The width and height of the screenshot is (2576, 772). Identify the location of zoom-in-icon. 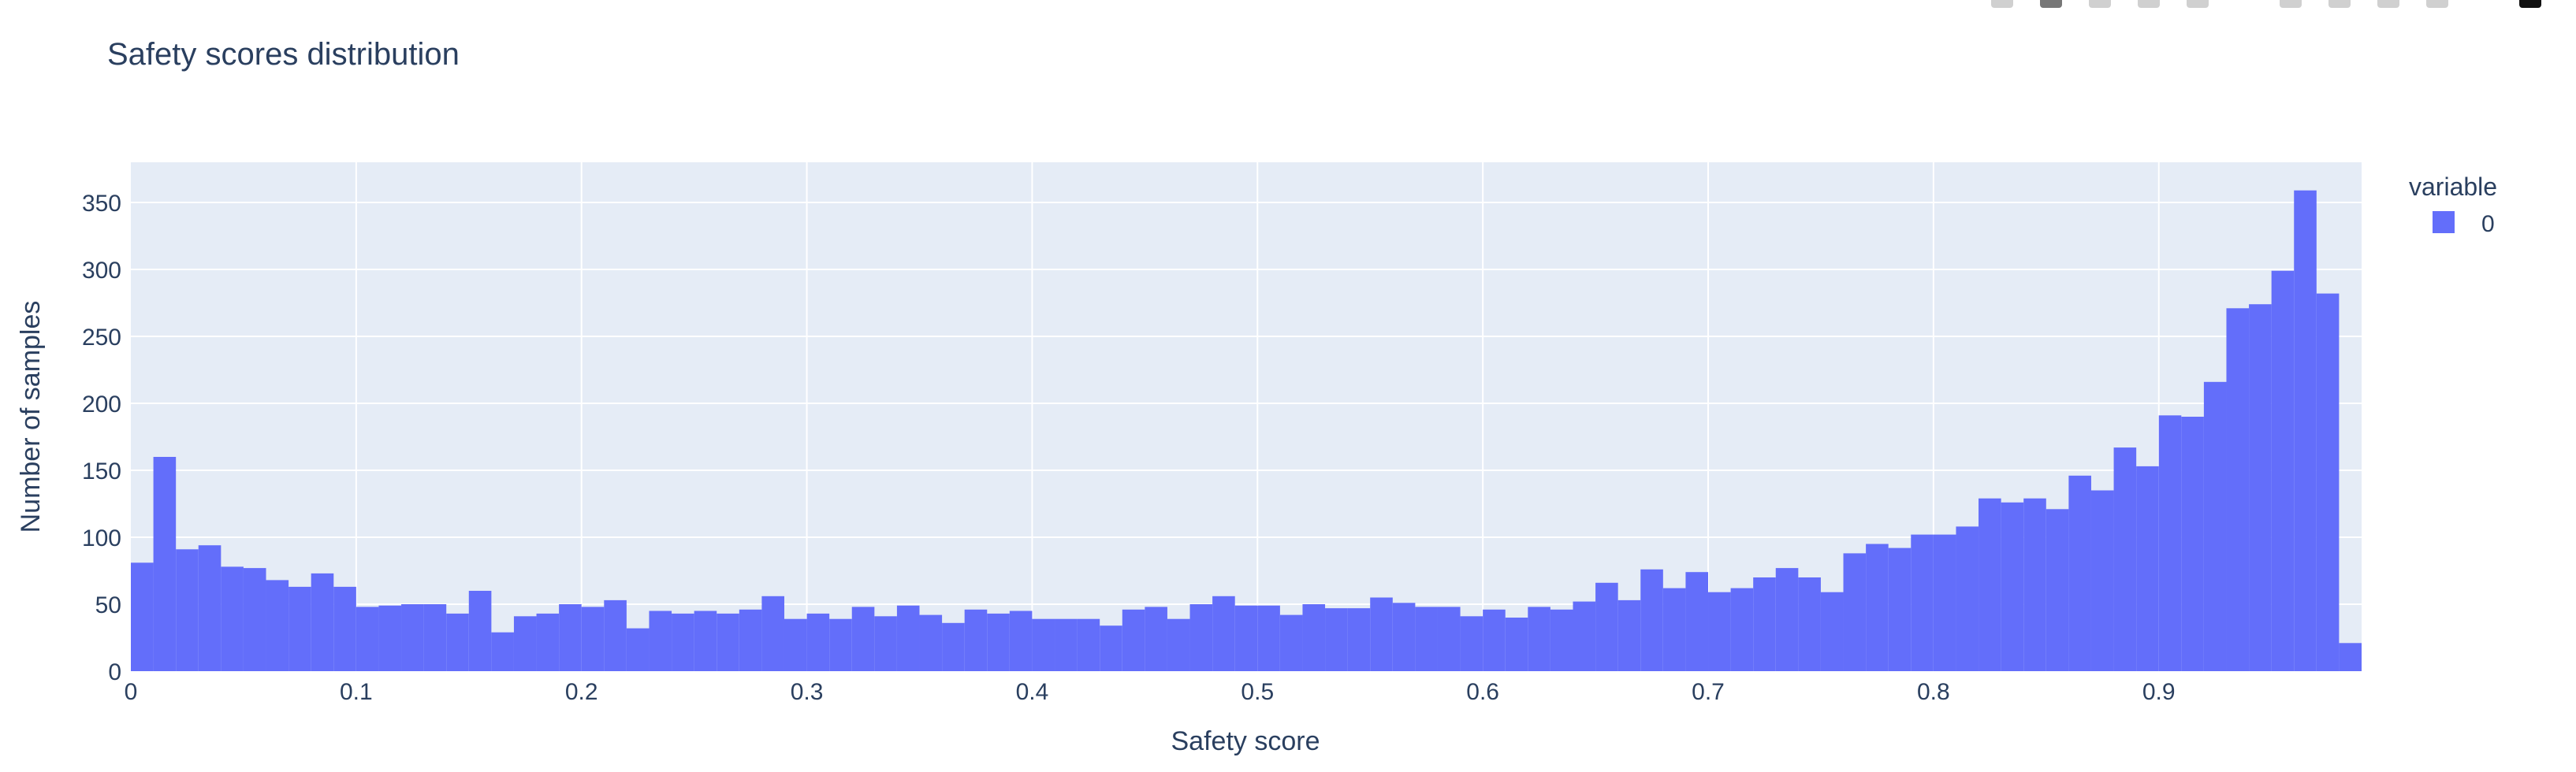
(2290, 5).